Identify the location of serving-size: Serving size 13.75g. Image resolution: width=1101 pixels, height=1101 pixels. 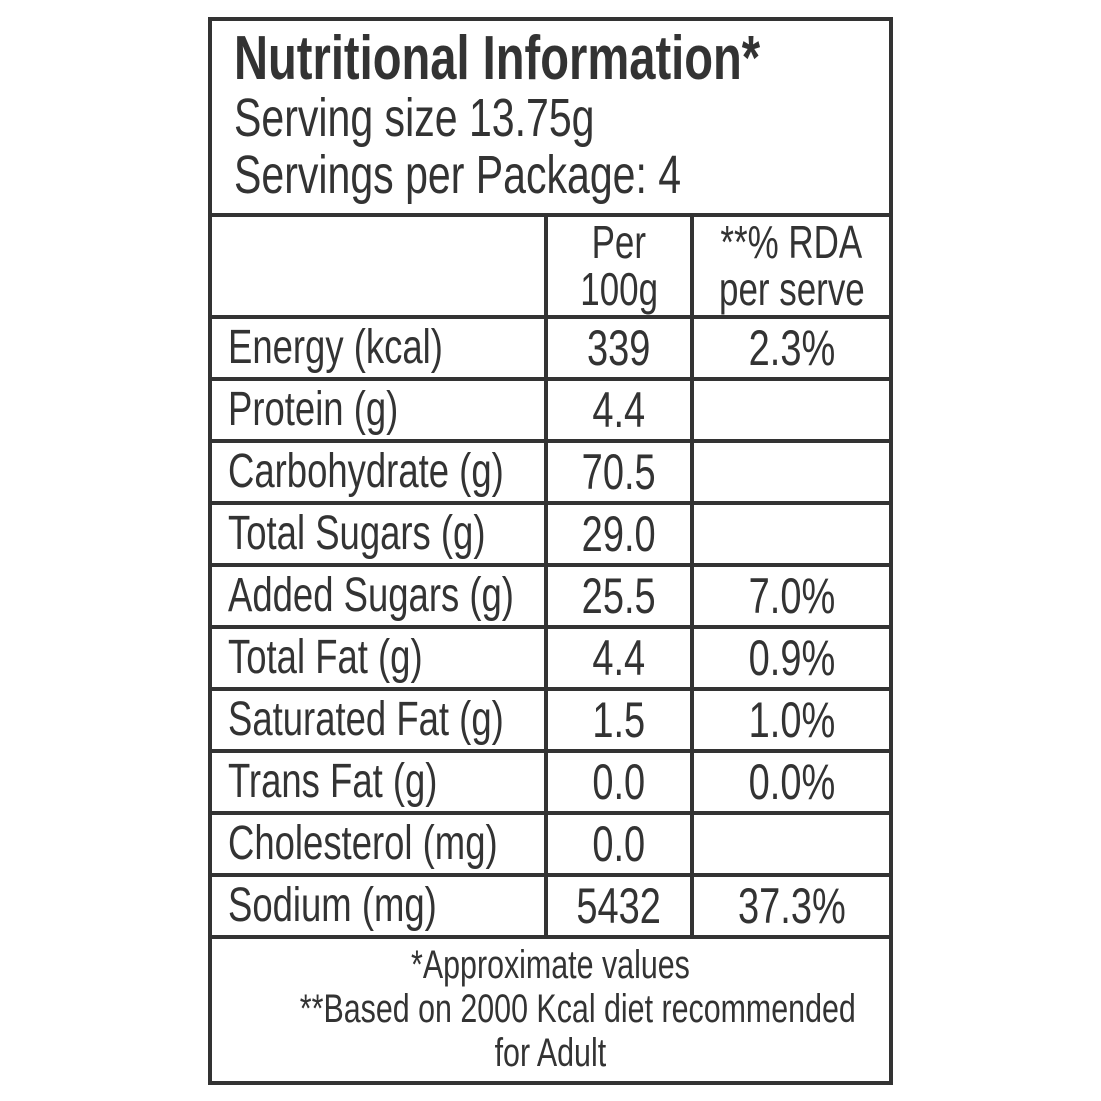
(559, 117).